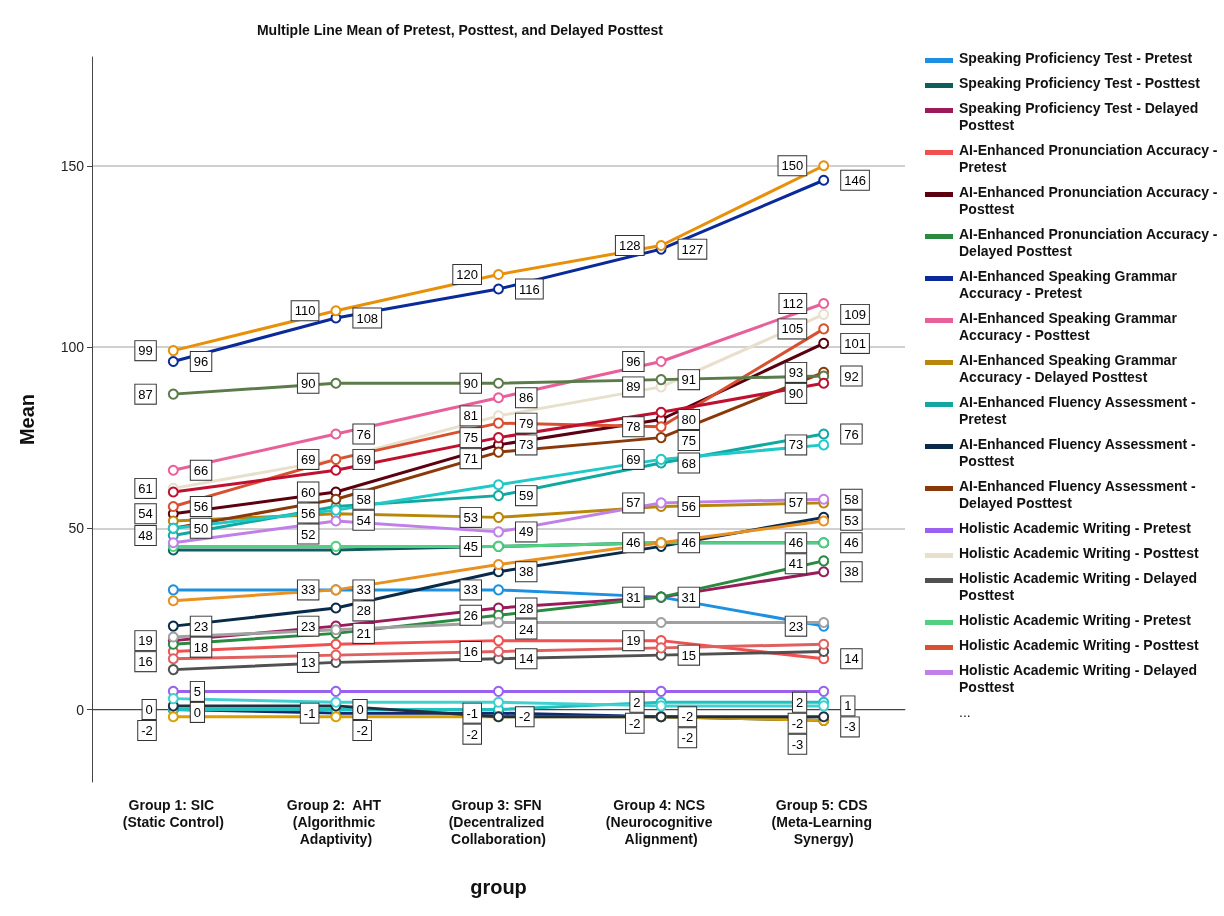  What do you see at coordinates (336, 821) in the screenshot?
I see `x-tick-label: Group 2: AHT (Algorithmic Adaptivity)` at bounding box center [336, 821].